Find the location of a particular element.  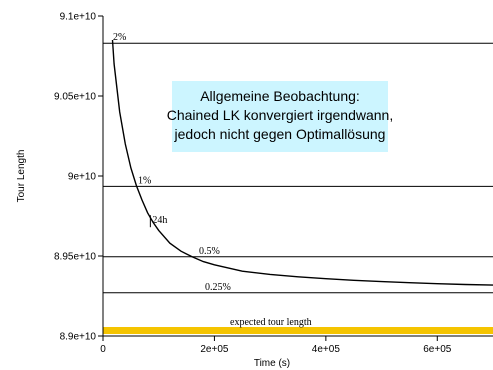

reference-line-label: 1% is located at coordinates (144, 180).